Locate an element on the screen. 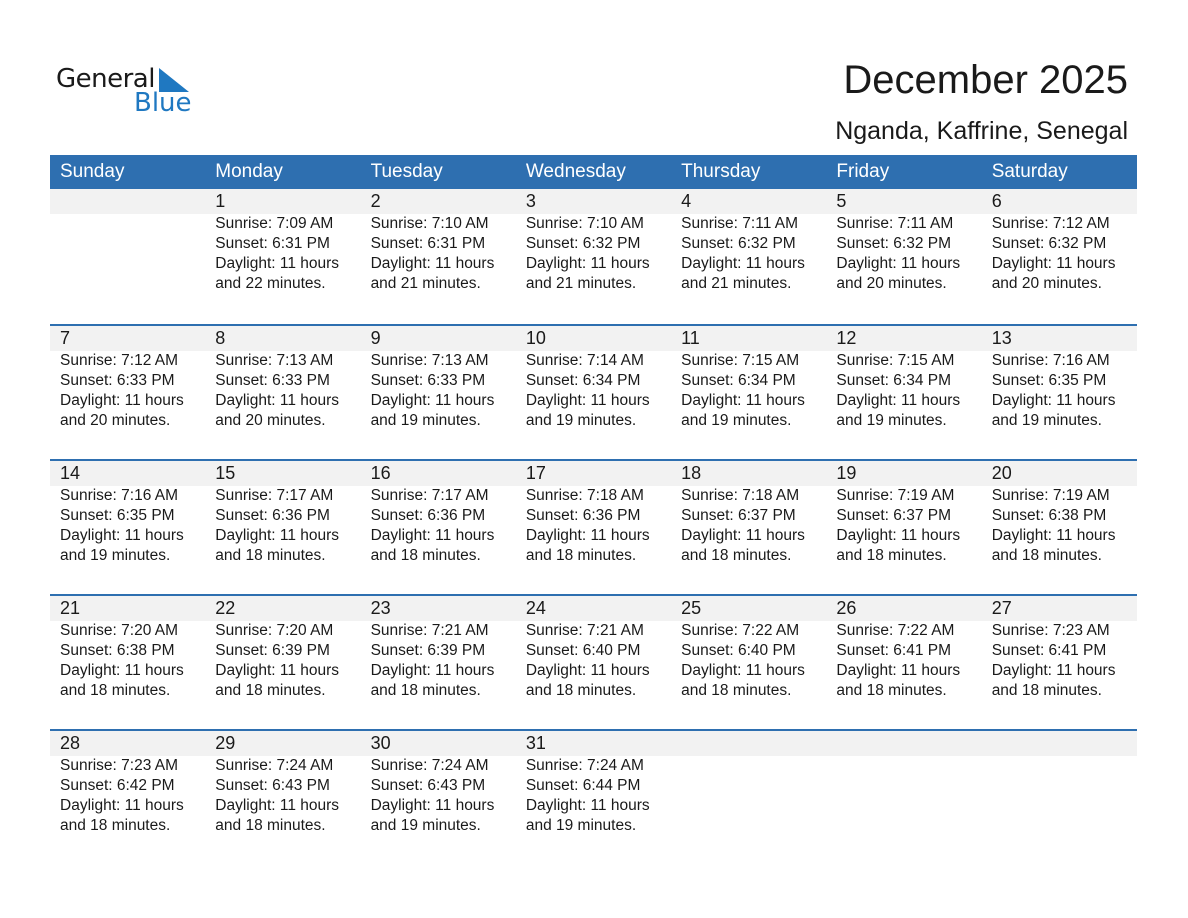 The width and height of the screenshot is (1188, 918). day-number: 14 is located at coordinates (70, 473).